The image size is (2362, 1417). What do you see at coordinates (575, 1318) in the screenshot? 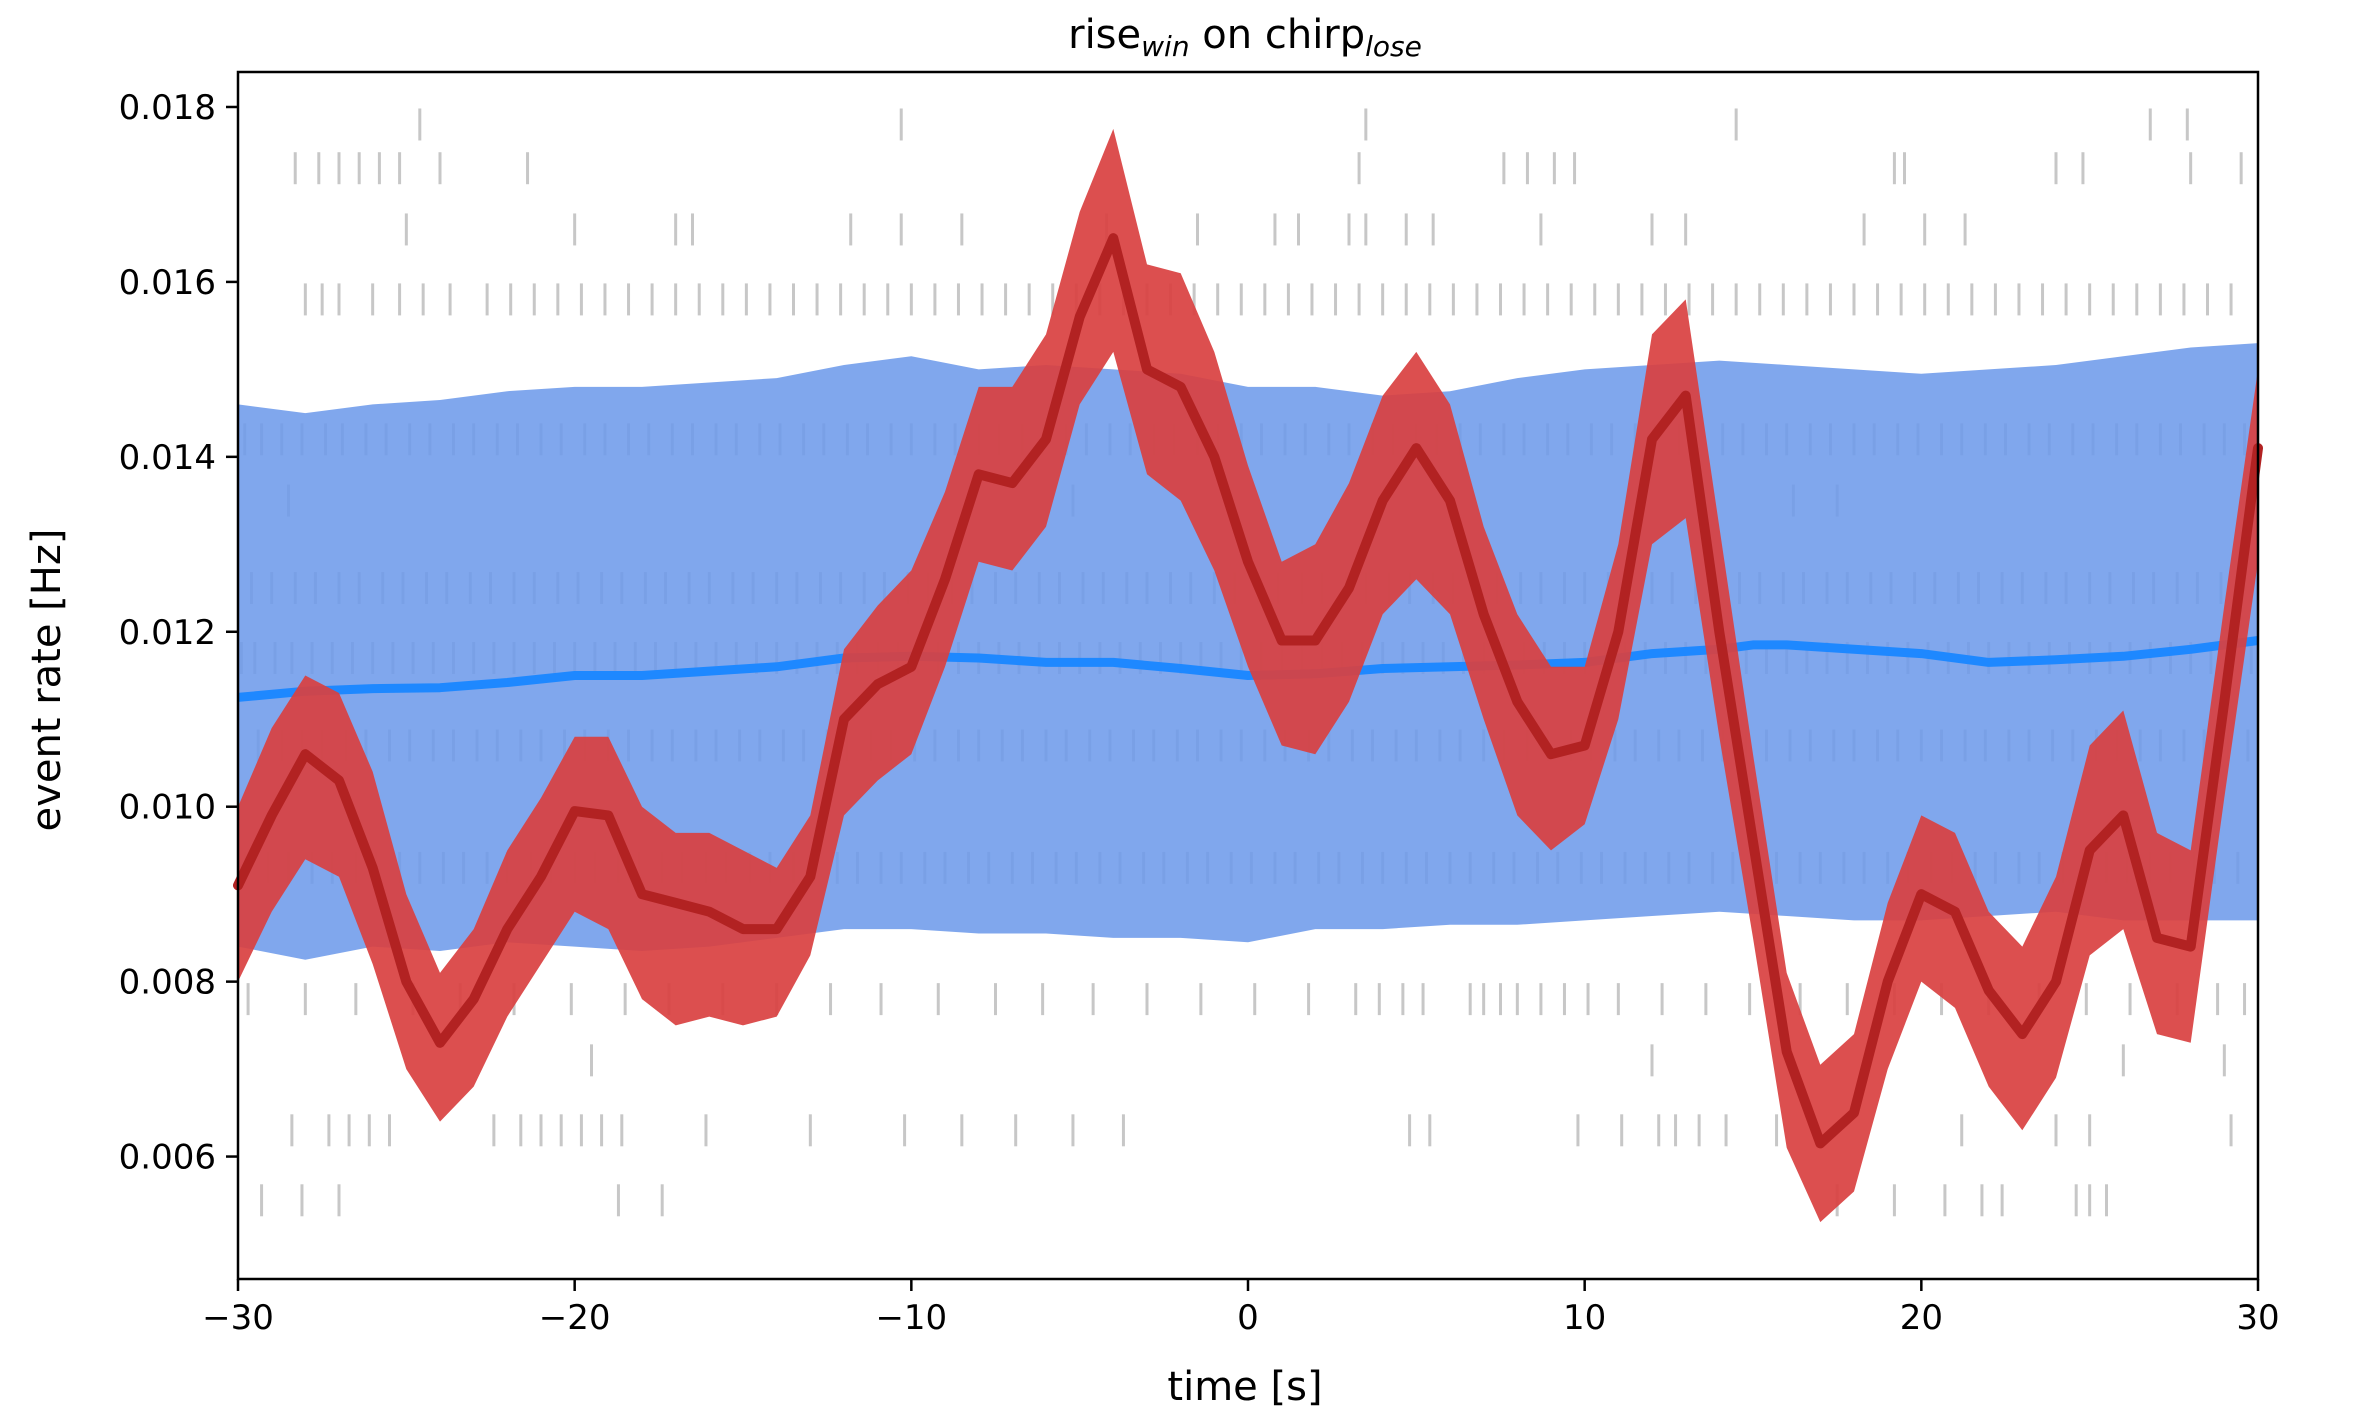
I see `x-tick-label: −20` at bounding box center [575, 1318].